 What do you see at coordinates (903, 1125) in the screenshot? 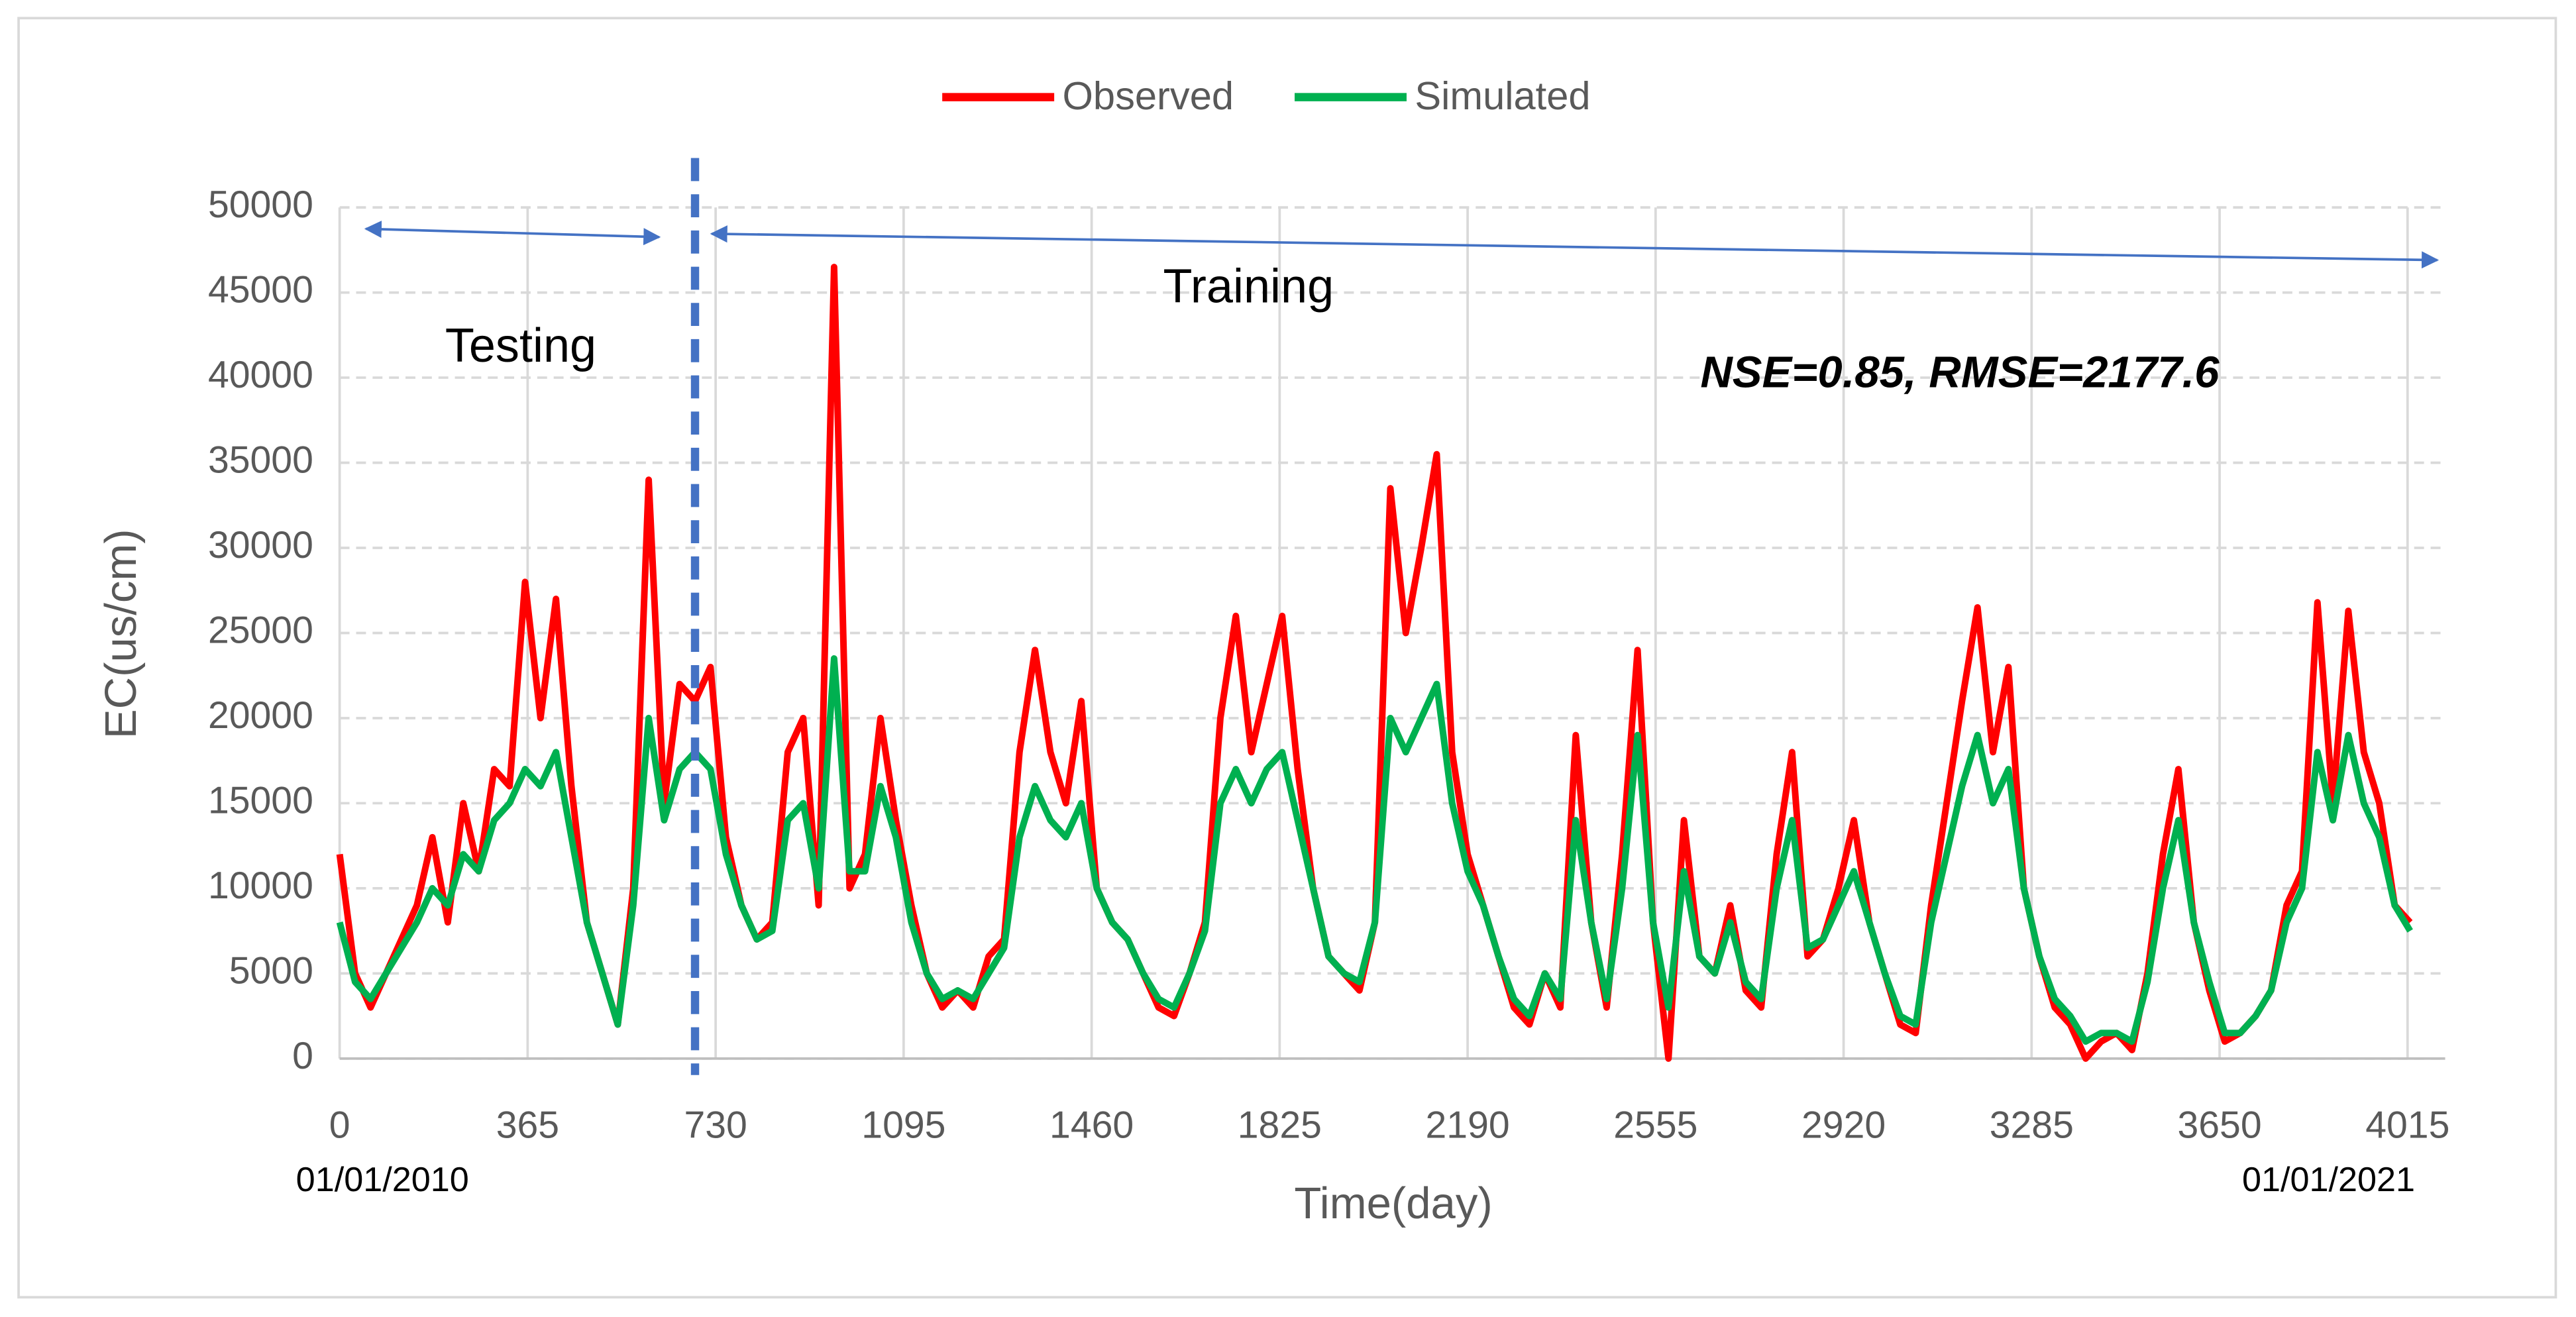
I see `x-tick-label: 1095` at bounding box center [903, 1125].